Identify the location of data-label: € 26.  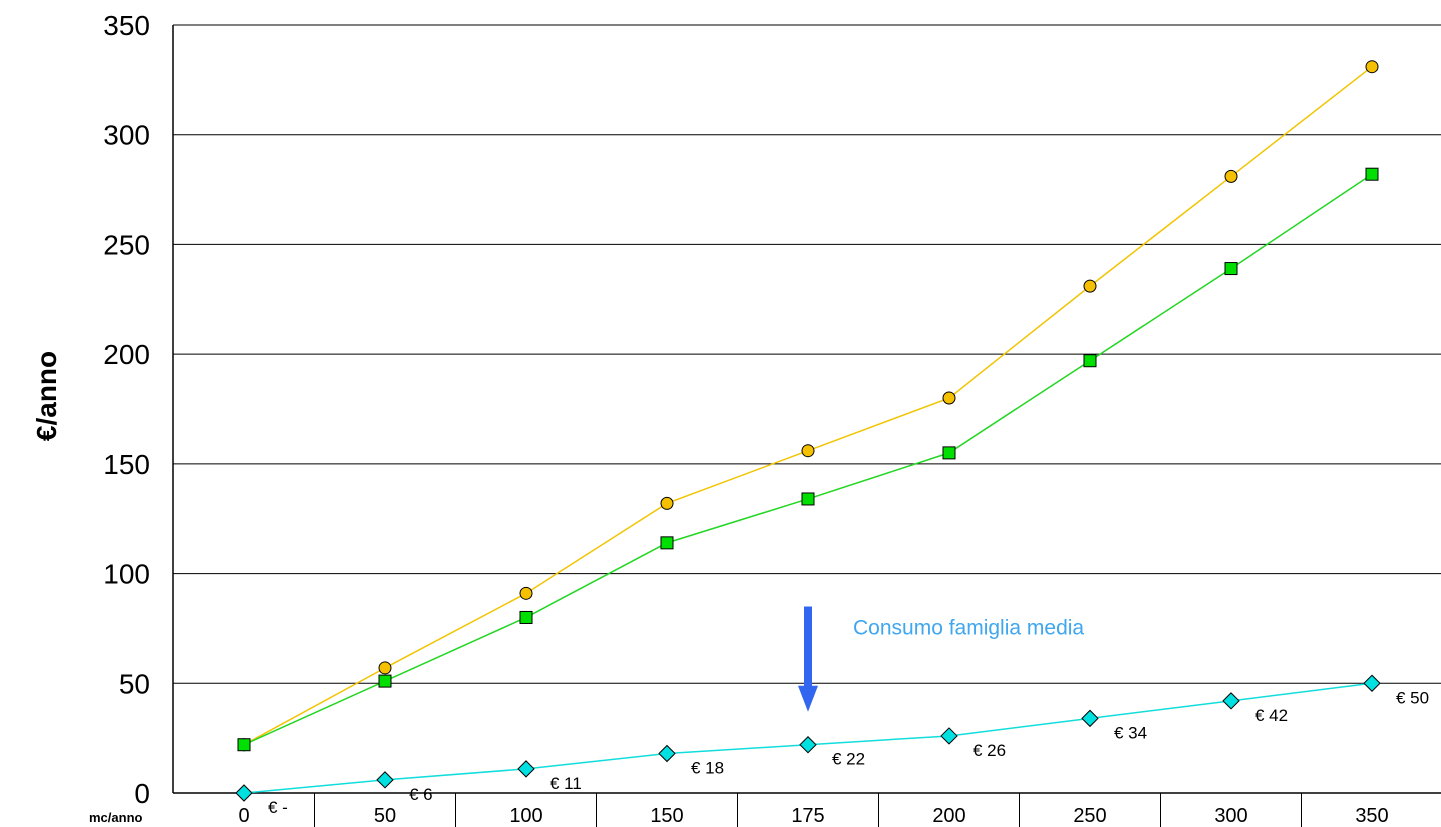
(989, 750).